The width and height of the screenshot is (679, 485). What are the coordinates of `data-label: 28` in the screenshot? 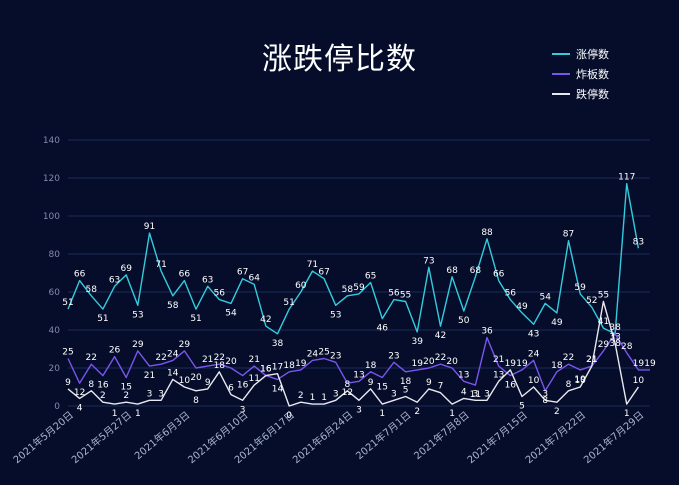 It's located at (627, 347).